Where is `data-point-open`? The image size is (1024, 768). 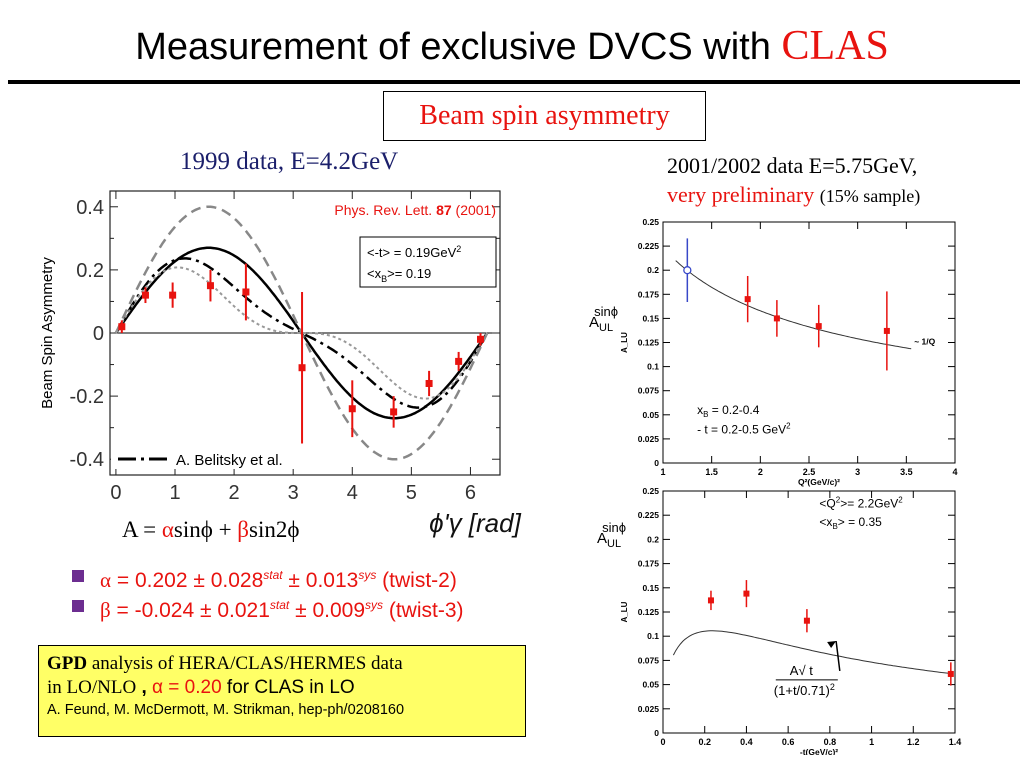
data-point-open is located at coordinates (687, 270).